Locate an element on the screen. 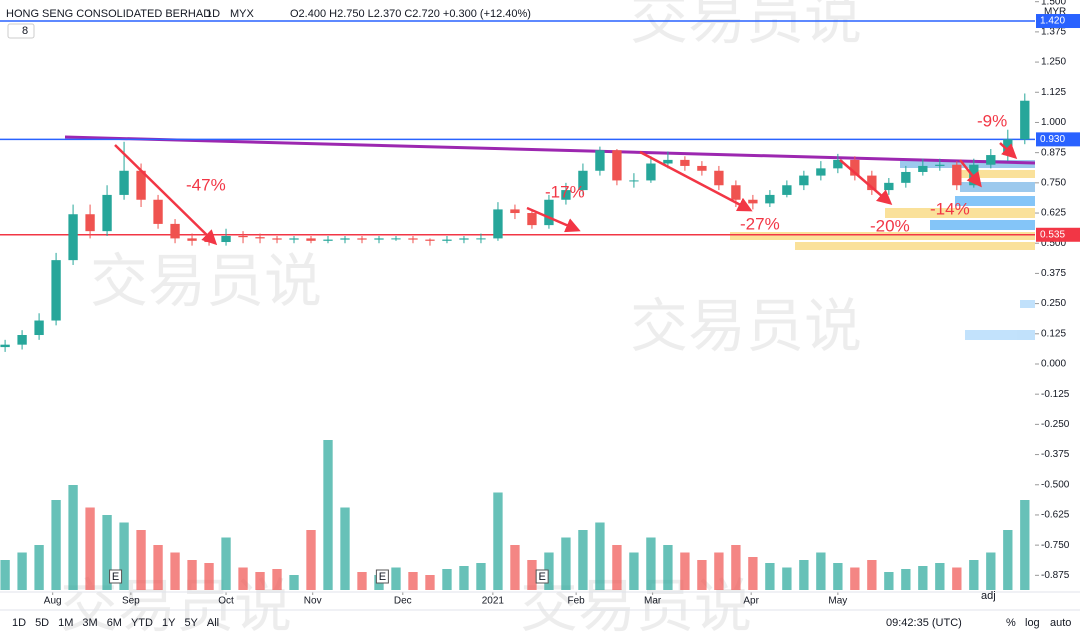 This screenshot has height=641, width=1080. y-tick-label: -0.875 is located at coordinates (1055, 575).